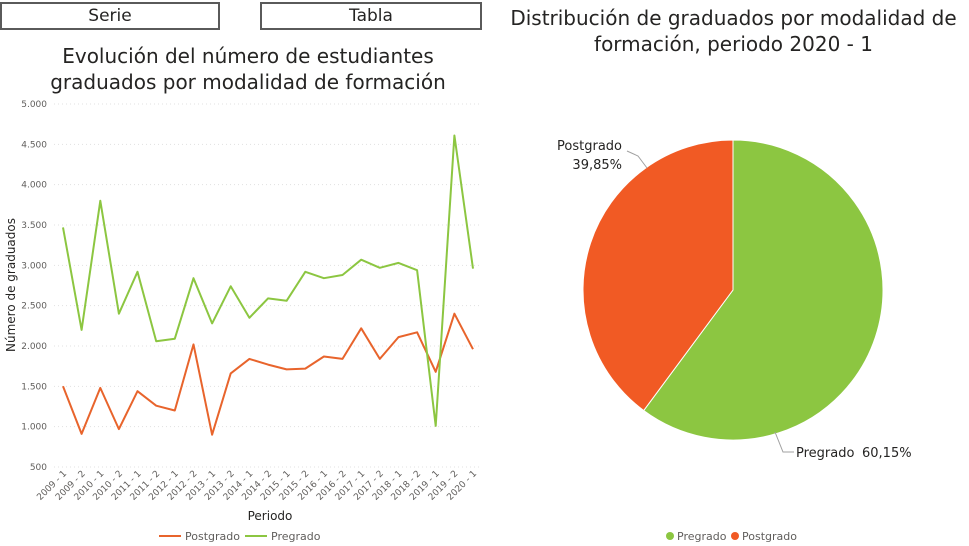 Image resolution: width=969 pixels, height=546 pixels. Describe the element at coordinates (637, 159) in the screenshot. I see `pie-leader-postgrado` at that location.